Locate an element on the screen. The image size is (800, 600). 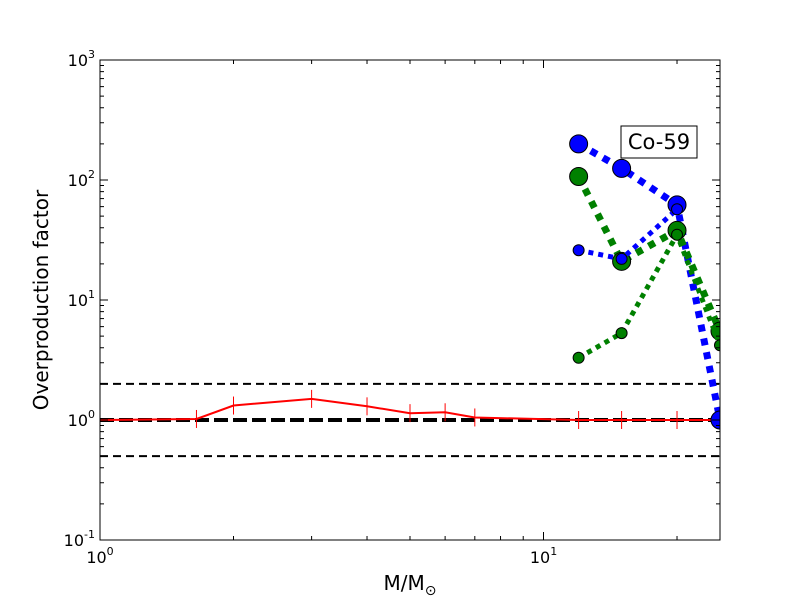
series-0-line is located at coordinates (410, 409).